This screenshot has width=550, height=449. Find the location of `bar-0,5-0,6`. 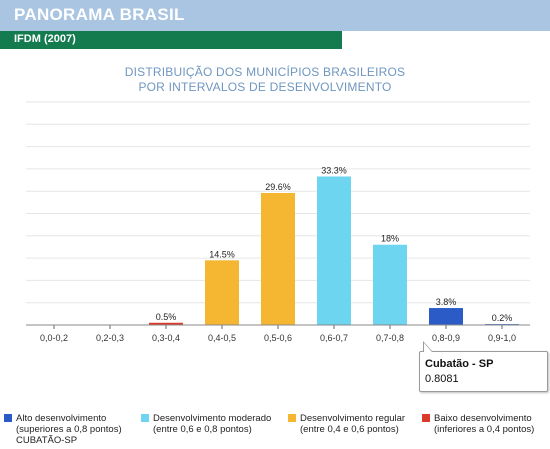

bar-0,5-0,6 is located at coordinates (278, 258).